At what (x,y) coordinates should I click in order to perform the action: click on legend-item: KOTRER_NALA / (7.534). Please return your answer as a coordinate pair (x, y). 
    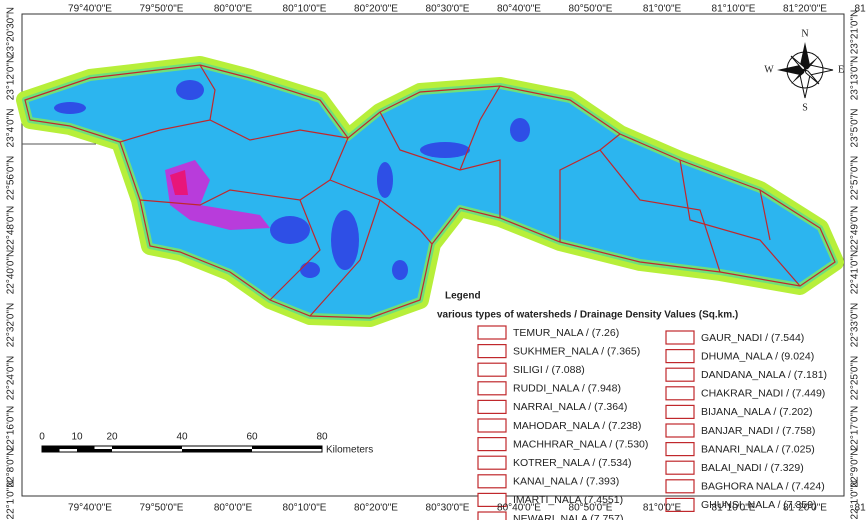
    Looking at the image, I should click on (572, 463).